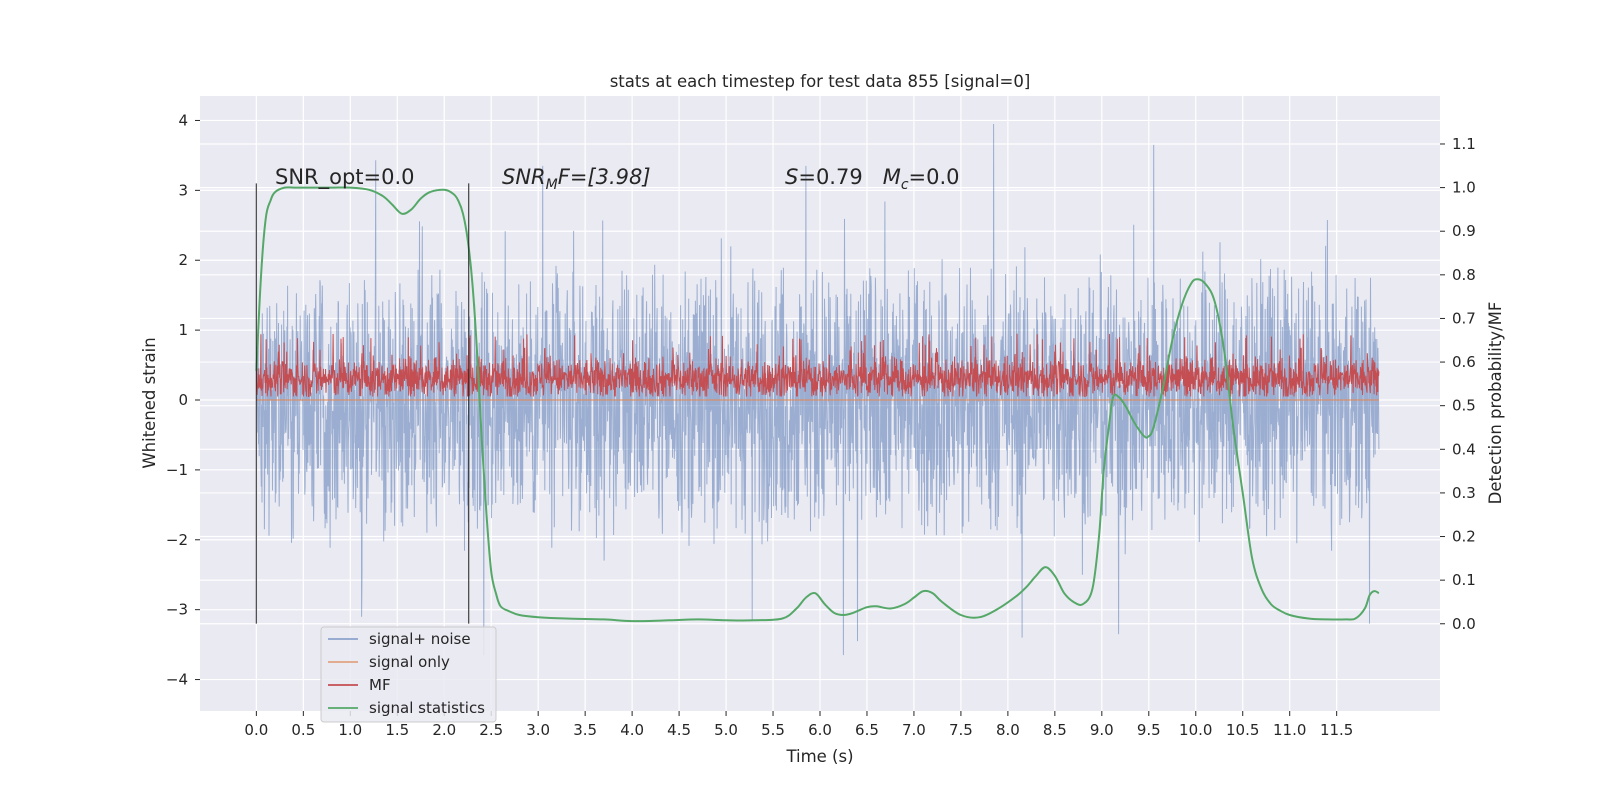  Describe the element at coordinates (362, 403) in the screenshot. I see `vertical-markers` at that location.